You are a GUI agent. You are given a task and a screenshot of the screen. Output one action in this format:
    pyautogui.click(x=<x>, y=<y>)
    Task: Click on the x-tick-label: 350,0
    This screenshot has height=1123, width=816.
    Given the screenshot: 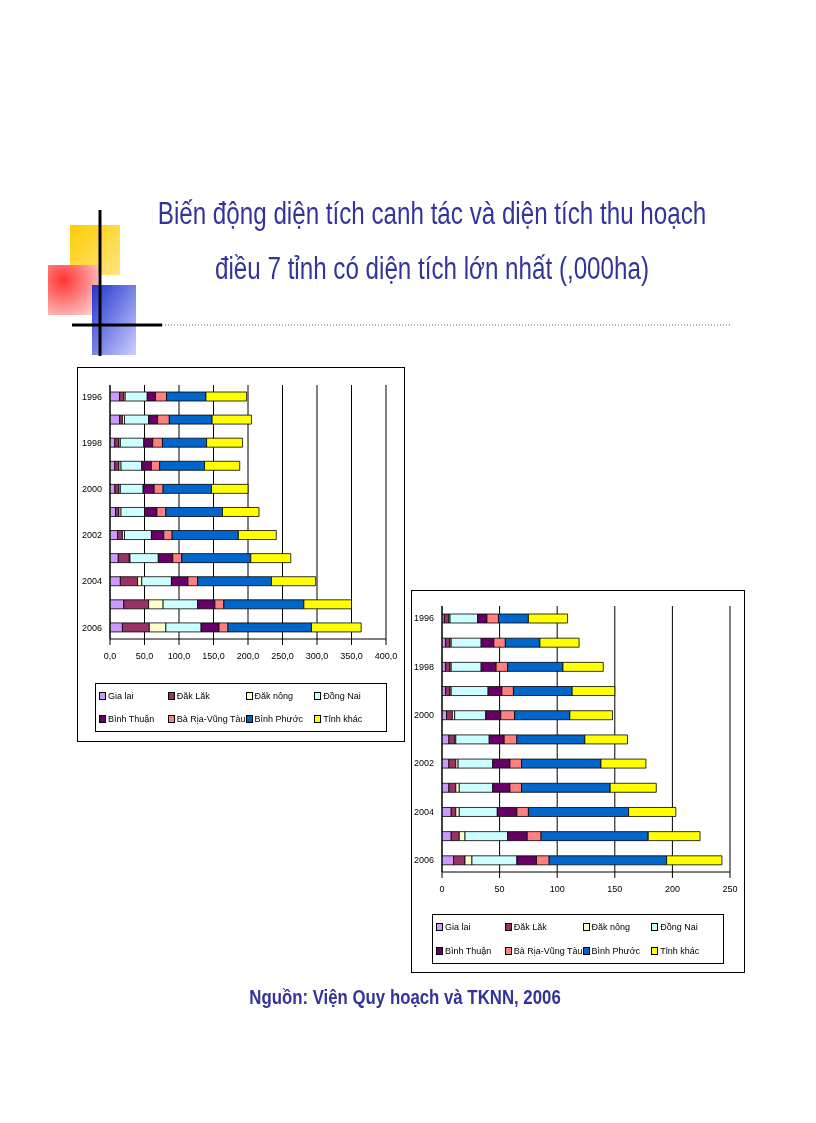 What is the action you would take?
    pyautogui.click(x=351, y=656)
    